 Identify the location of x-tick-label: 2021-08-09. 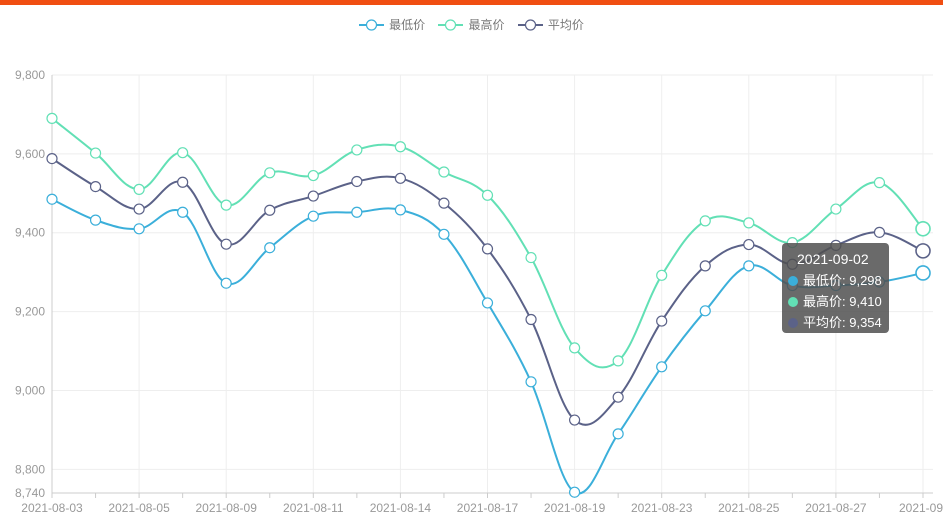
(227, 508).